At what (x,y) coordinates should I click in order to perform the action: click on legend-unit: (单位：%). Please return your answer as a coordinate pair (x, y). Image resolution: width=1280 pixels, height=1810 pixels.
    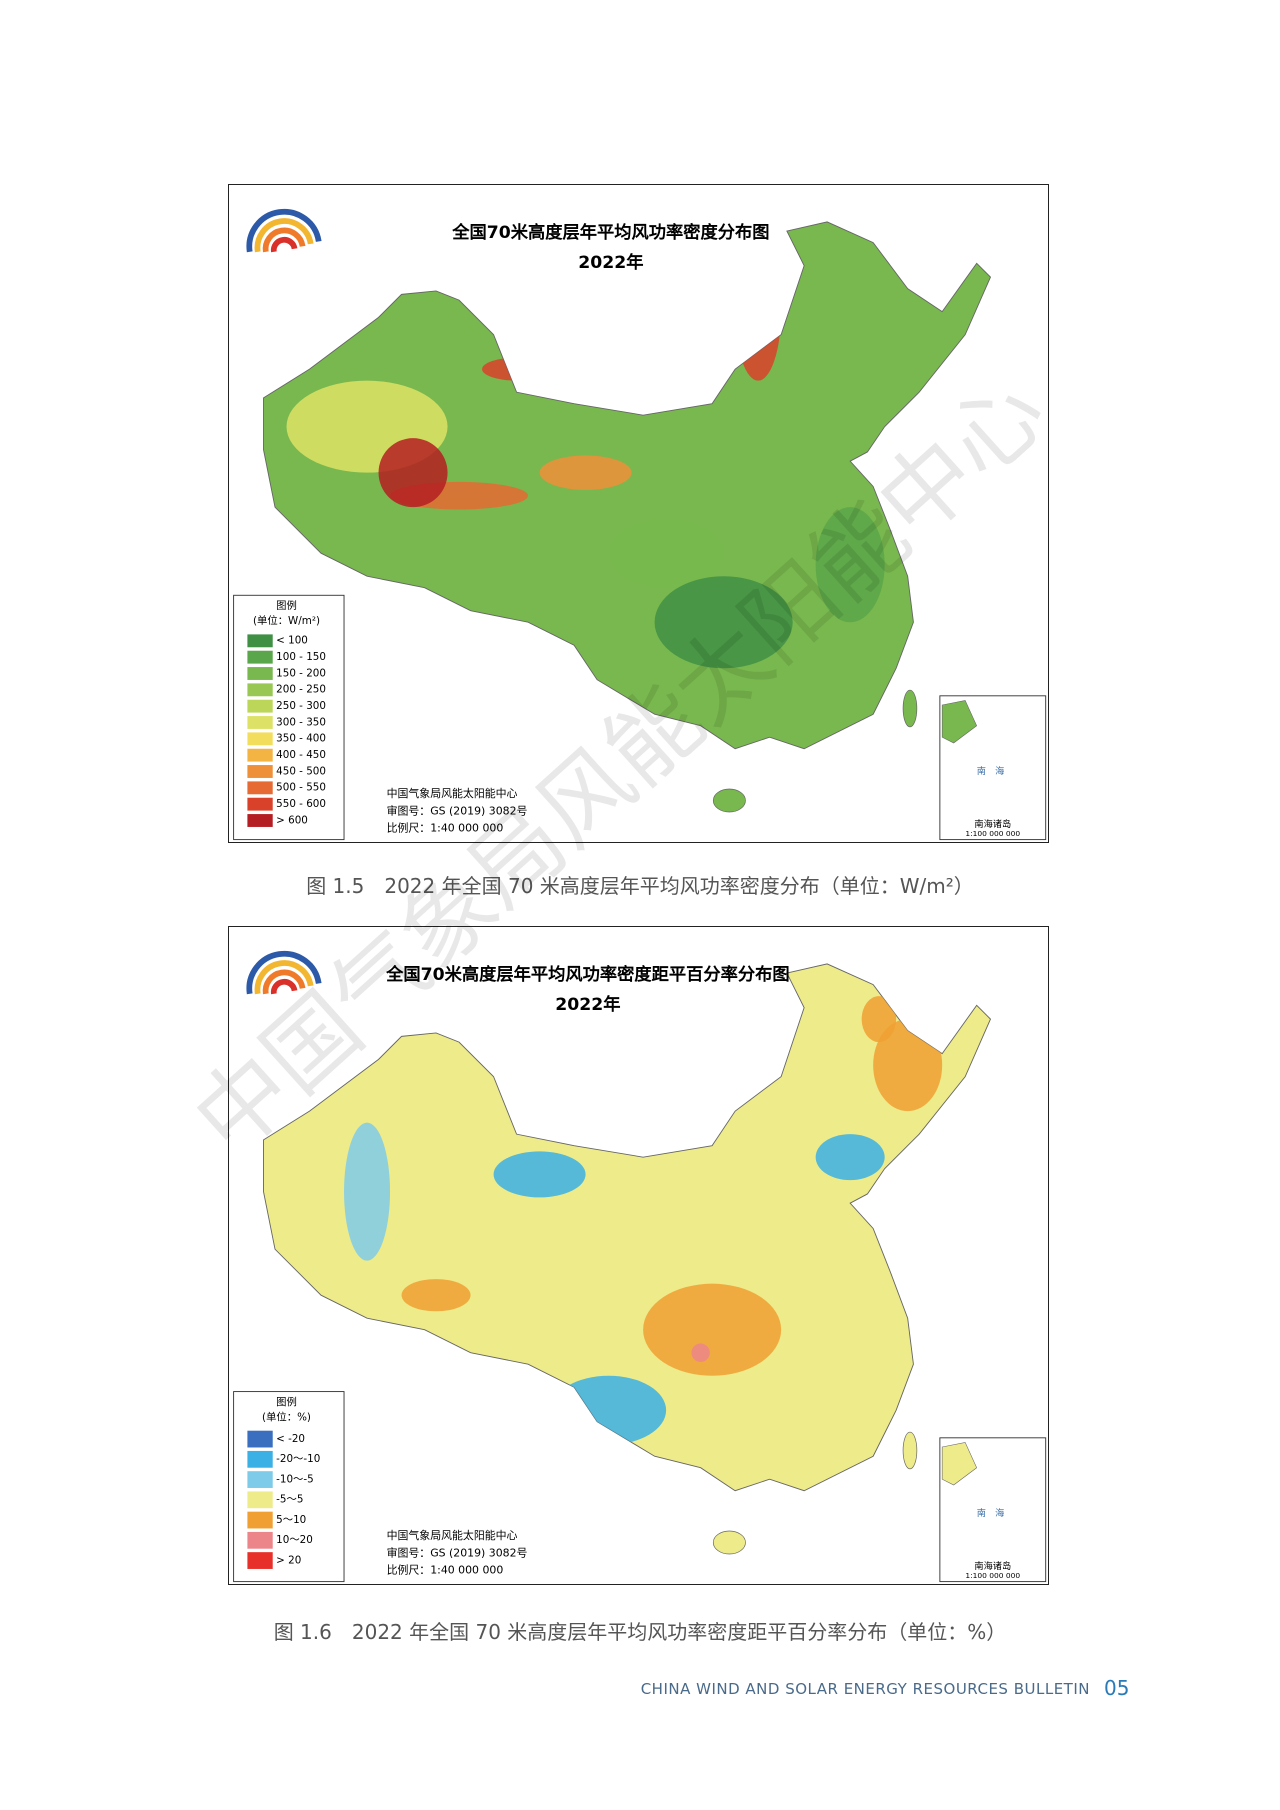
    Looking at the image, I should click on (286, 1416).